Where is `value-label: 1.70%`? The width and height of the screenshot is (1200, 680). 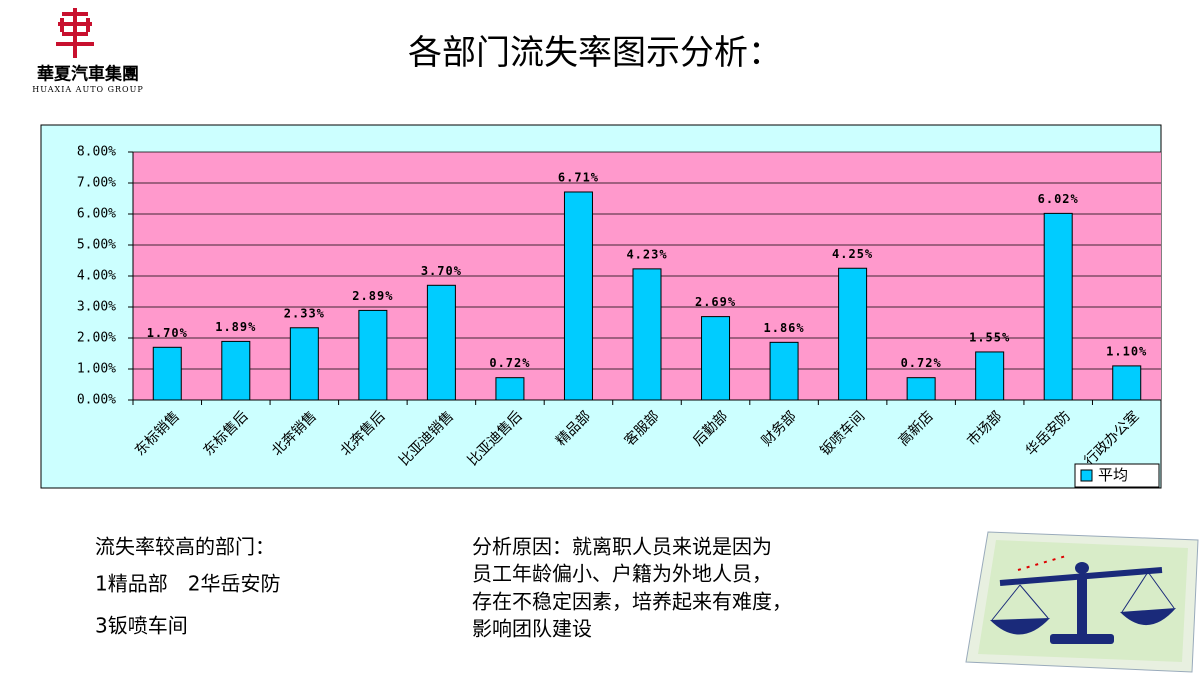
value-label: 1.70% is located at coordinates (167, 333).